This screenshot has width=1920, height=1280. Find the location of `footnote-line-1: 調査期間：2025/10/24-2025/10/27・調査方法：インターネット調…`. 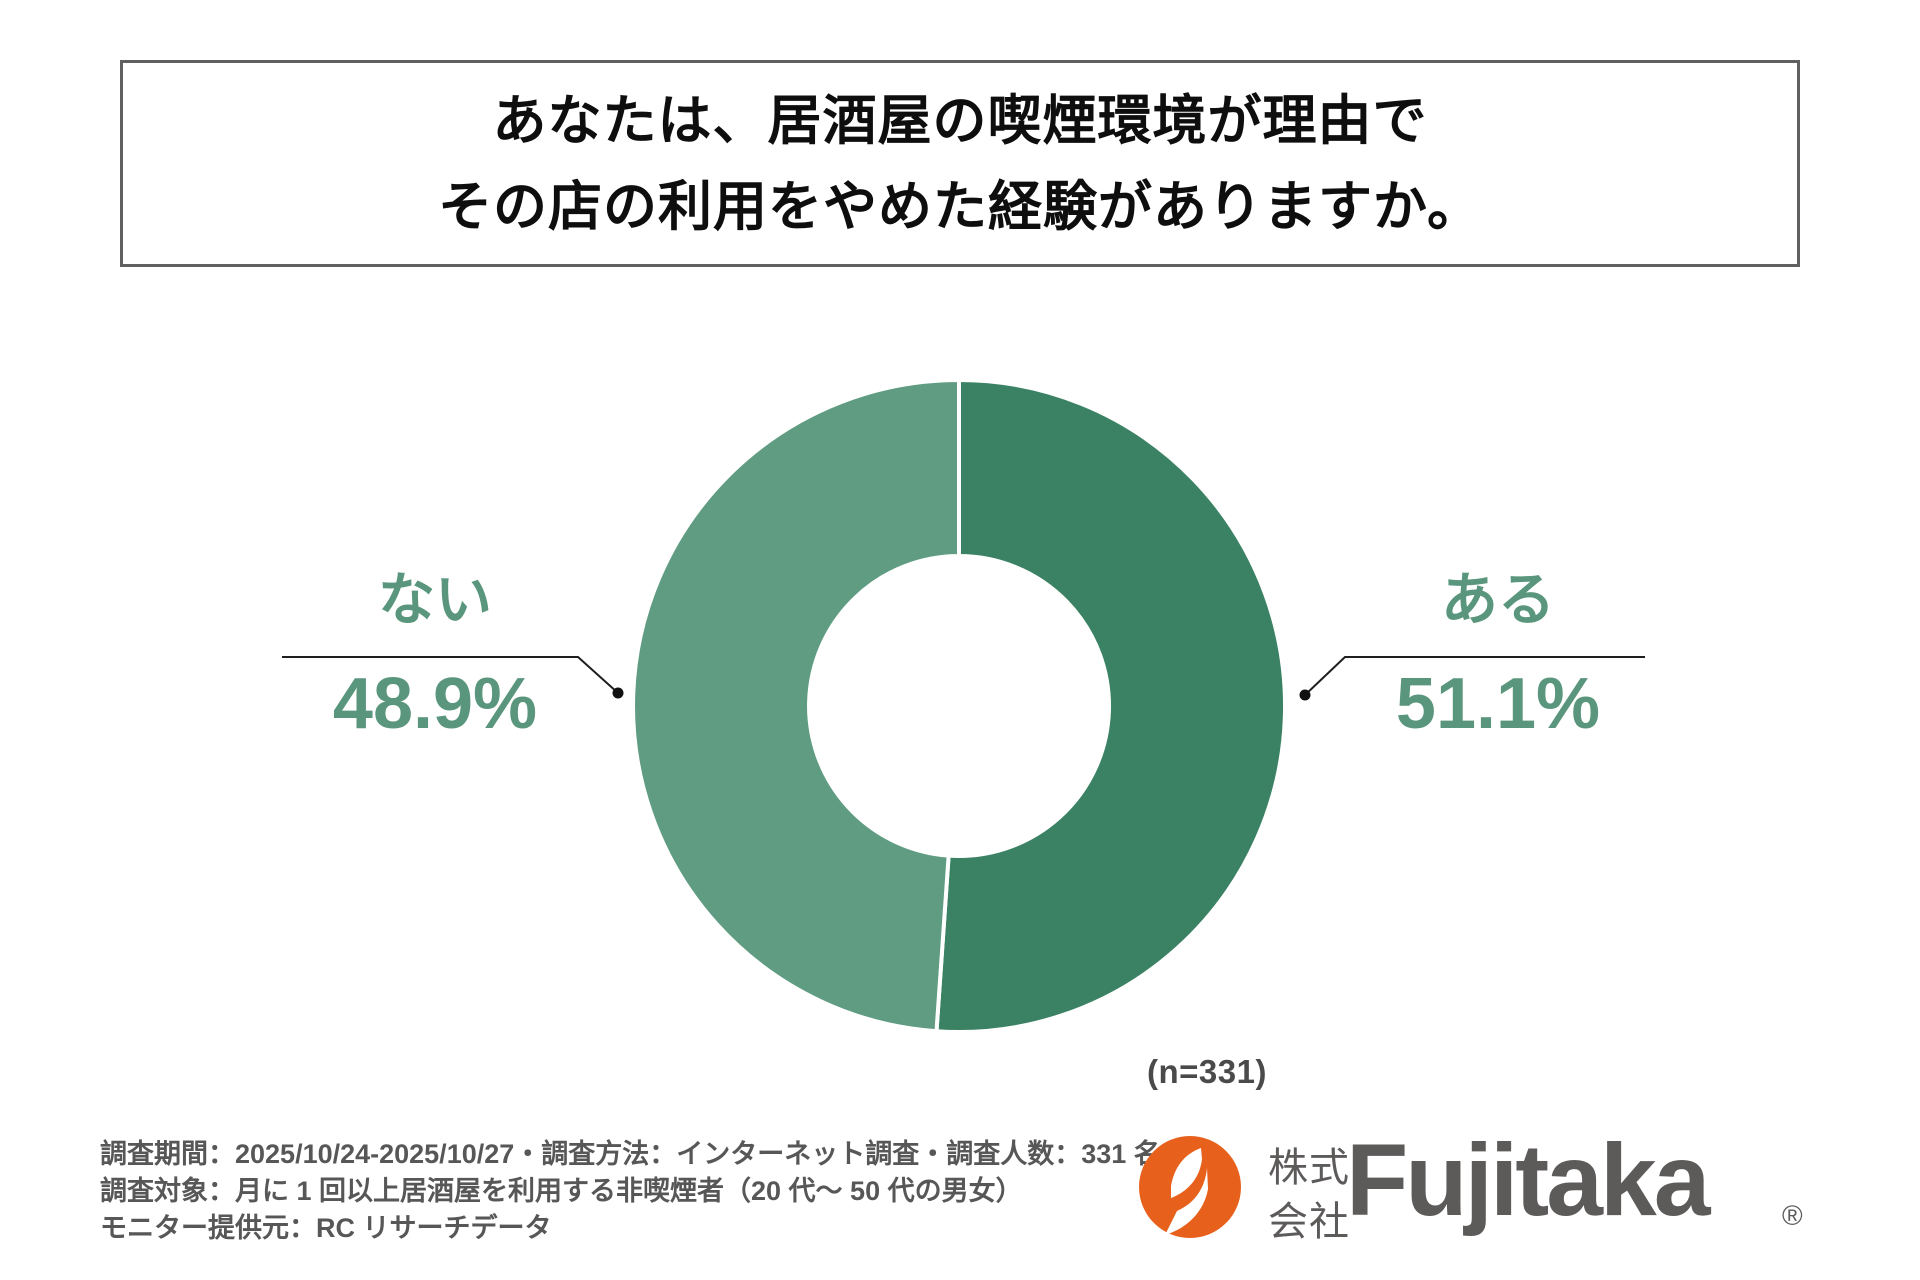

footnote-line-1: 調査期間：2025/10/24-2025/10/27・調査方法：インターネット調… is located at coordinates (630, 1154).